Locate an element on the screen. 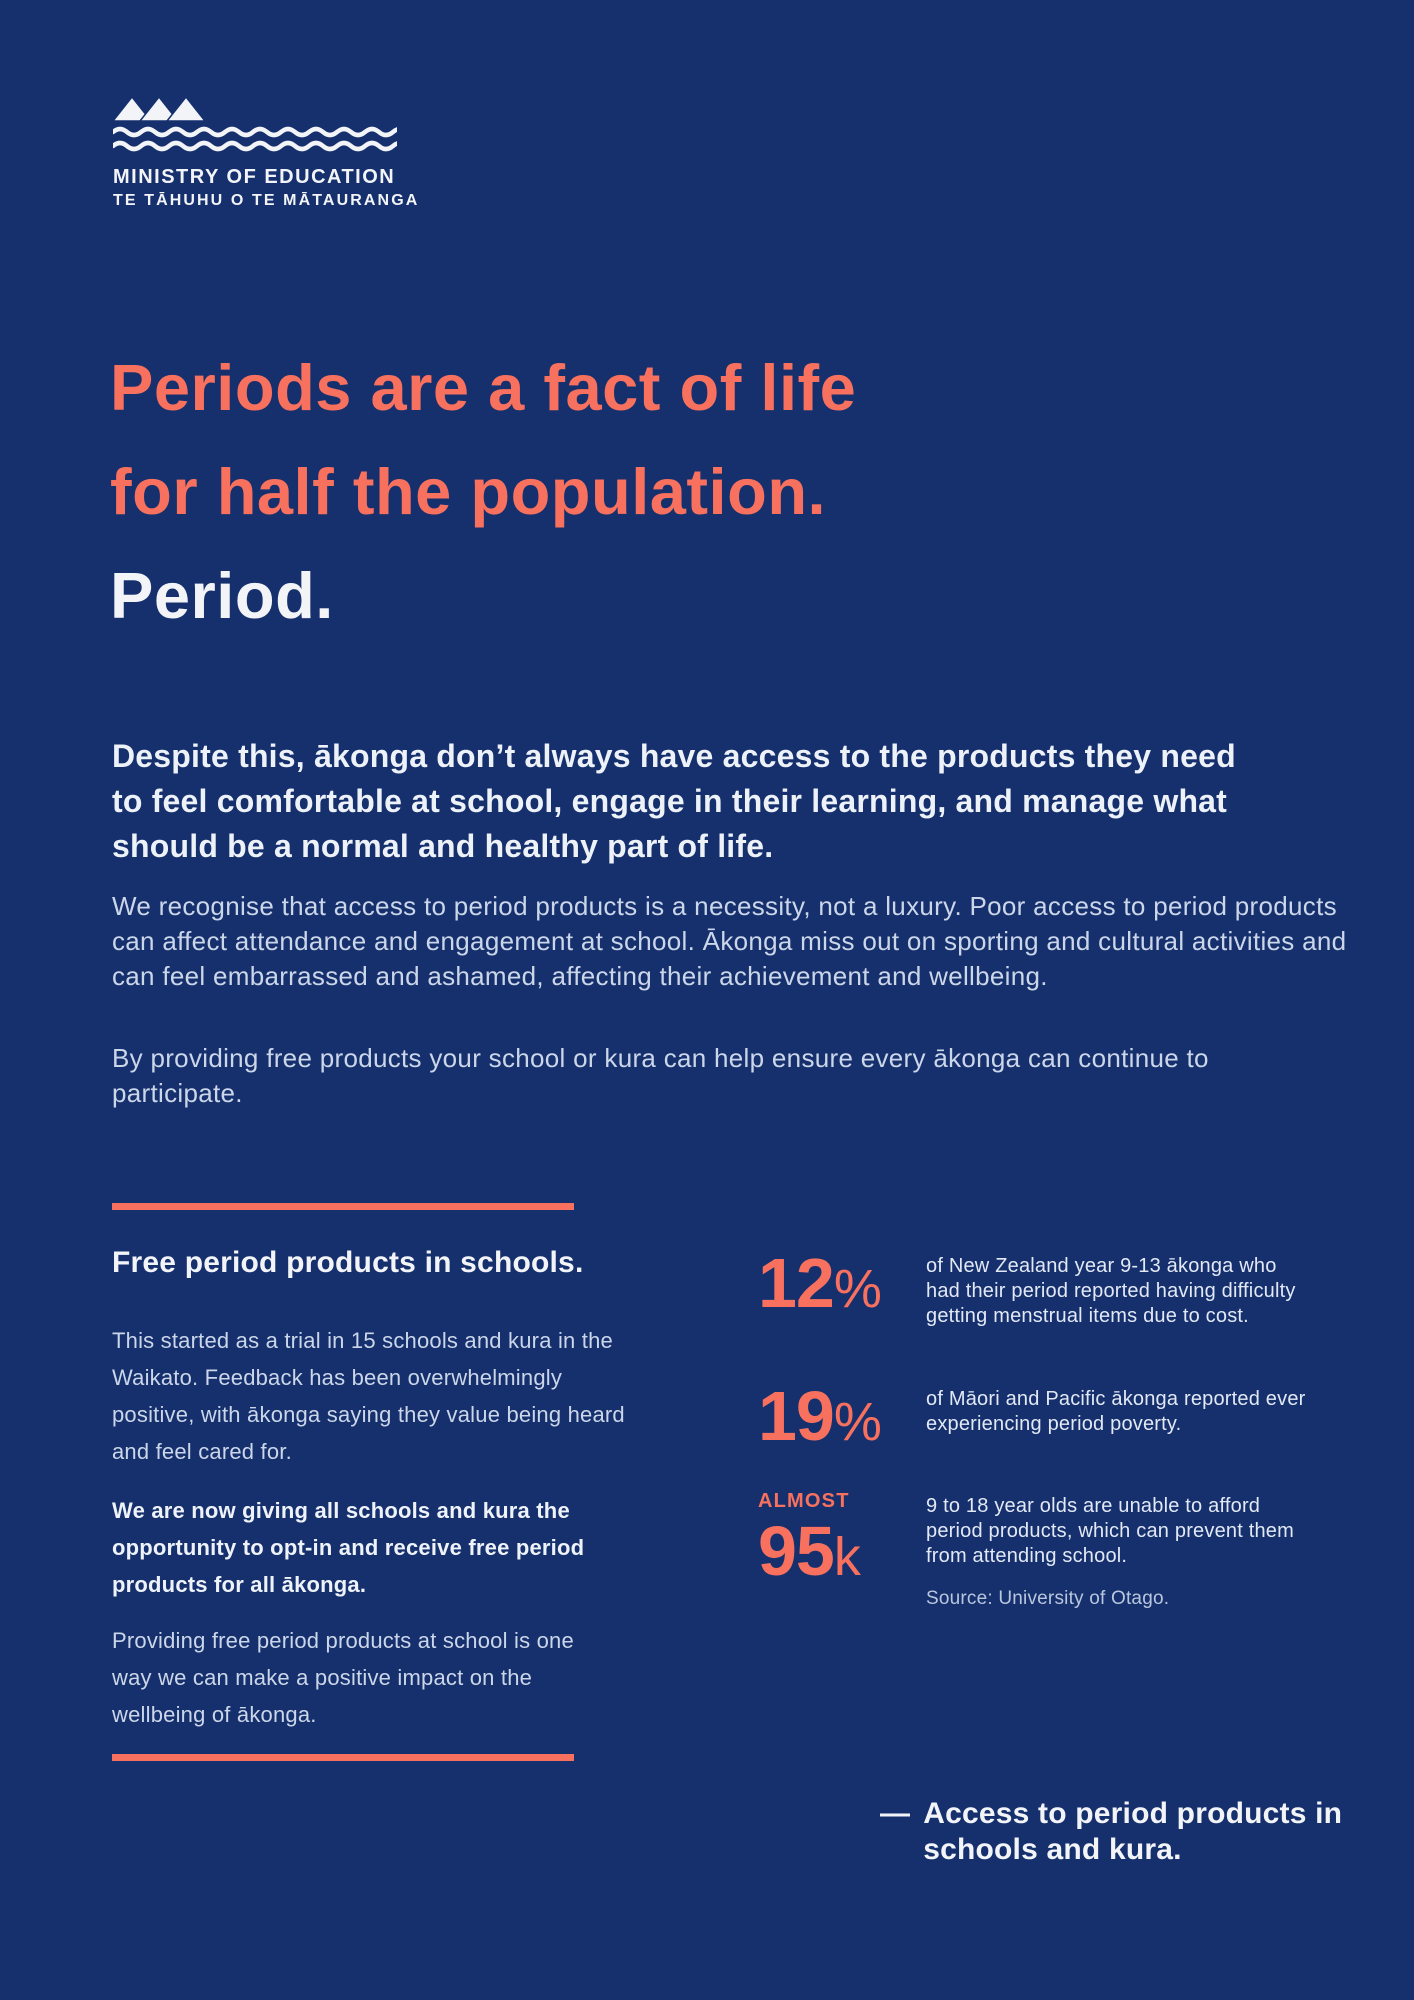 The width and height of the screenshot is (1414, 2000). stat-value: 19% is located at coordinates (842, 1416).